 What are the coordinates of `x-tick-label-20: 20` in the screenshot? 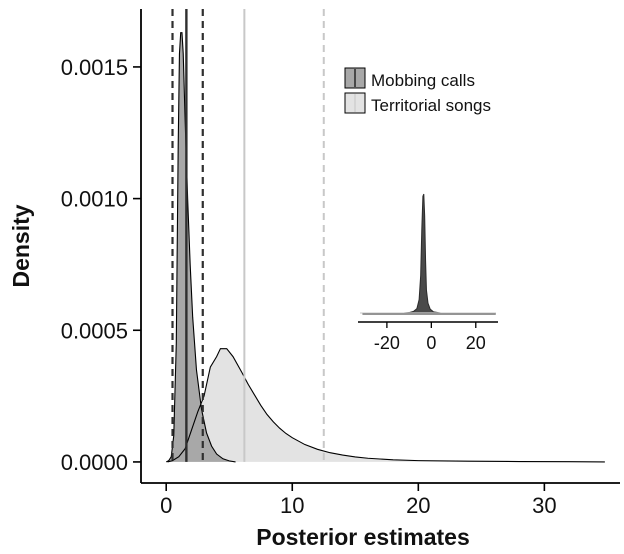 It's located at (418, 505).